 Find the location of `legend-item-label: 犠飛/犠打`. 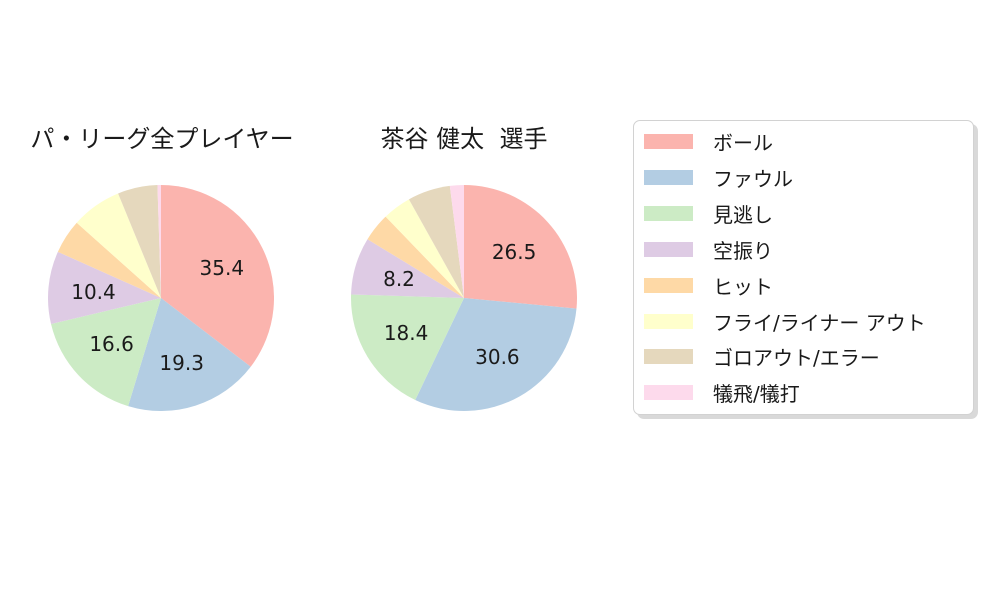

legend-item-label: 犠飛/犠打 is located at coordinates (756, 394).